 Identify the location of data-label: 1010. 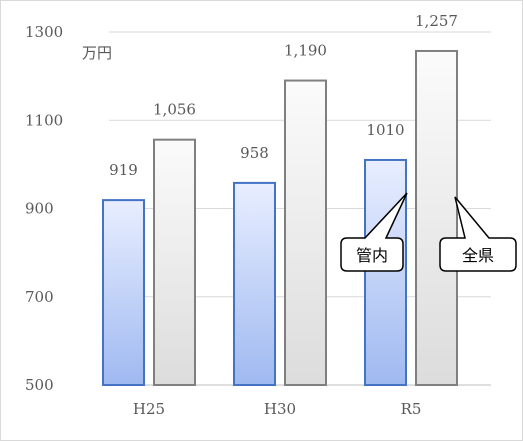
(385, 130).